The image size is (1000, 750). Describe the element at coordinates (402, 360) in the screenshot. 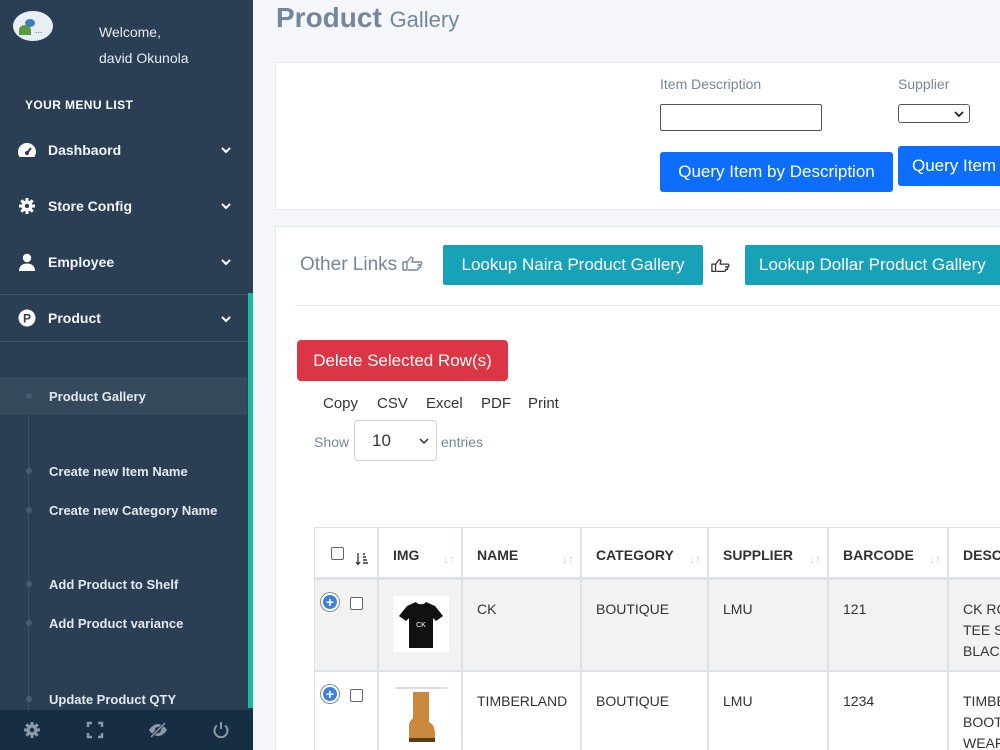

I see `delete-selected-rows-button: Delete Selected Row(s)` at that location.